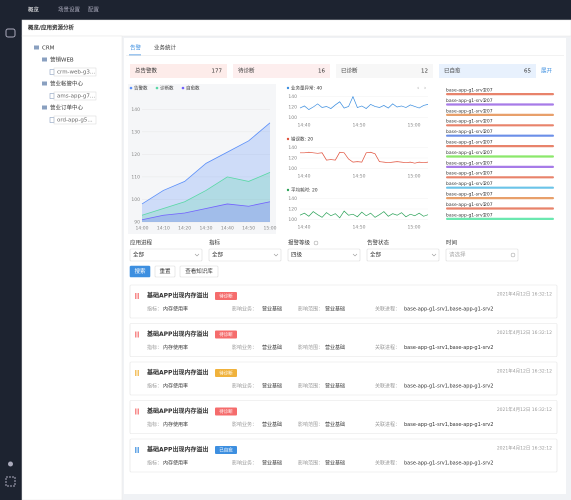  What do you see at coordinates (11, 260) in the screenshot?
I see `left-rail` at bounding box center [11, 260].